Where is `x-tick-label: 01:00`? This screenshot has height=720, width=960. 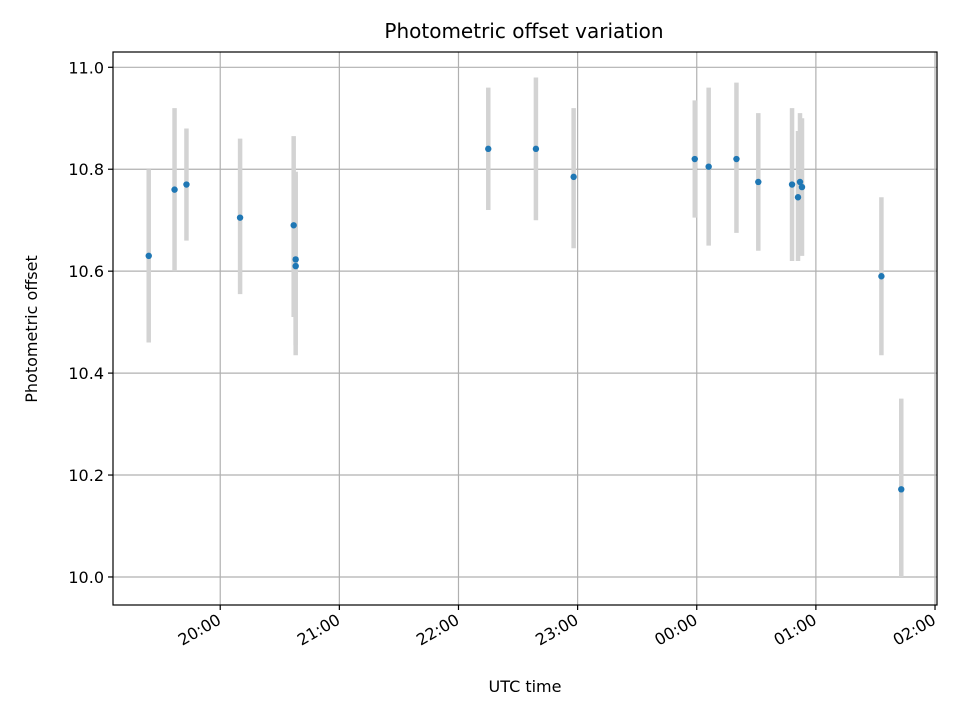 x-tick-label: 01:00 is located at coordinates (794, 630).